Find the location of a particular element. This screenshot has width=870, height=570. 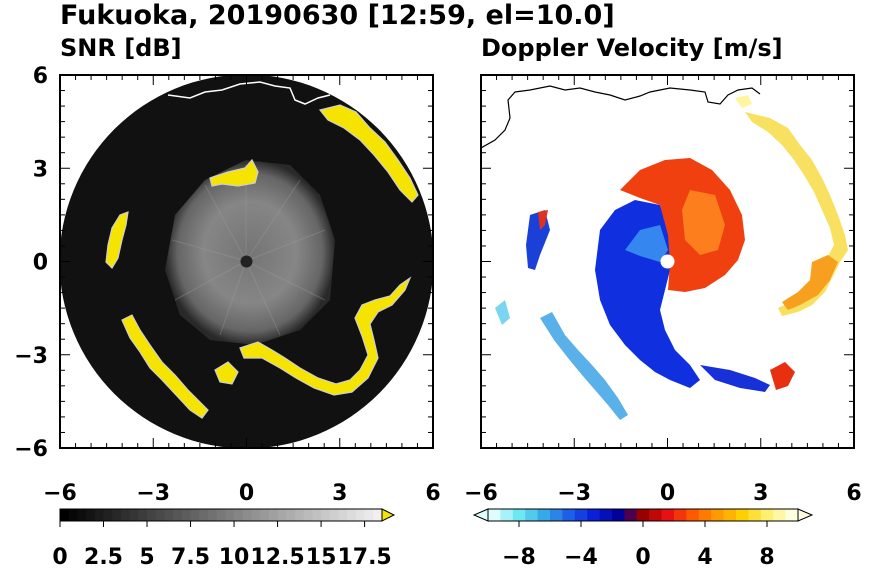

snr-band-north is located at coordinates (234, 172).